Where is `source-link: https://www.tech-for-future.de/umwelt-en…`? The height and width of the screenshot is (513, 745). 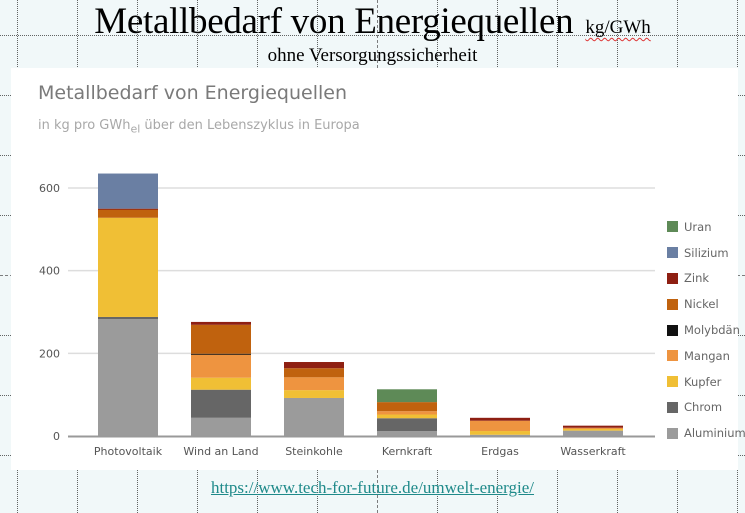
source-link: https://www.tech-for-future.de/umwelt-en… is located at coordinates (372, 487).